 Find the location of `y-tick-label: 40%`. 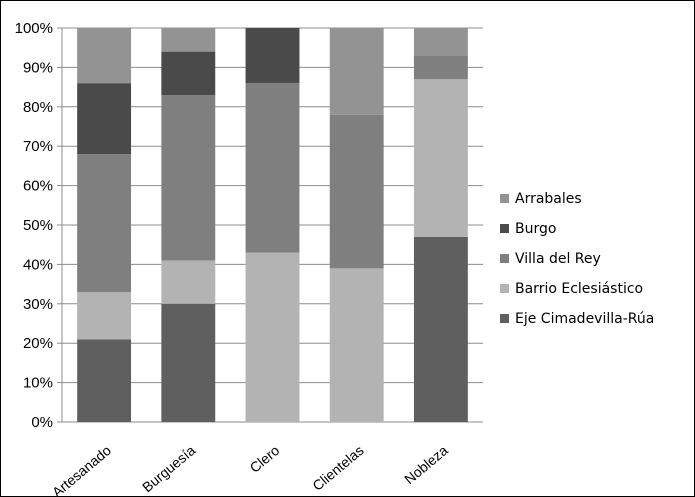

y-tick-label: 40% is located at coordinates (38, 264).